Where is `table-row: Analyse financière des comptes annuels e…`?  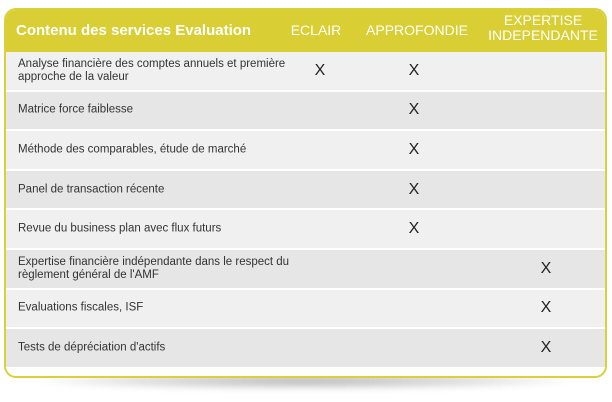 table-row: Analyse financière des comptes annuels e… is located at coordinates (305, 72).